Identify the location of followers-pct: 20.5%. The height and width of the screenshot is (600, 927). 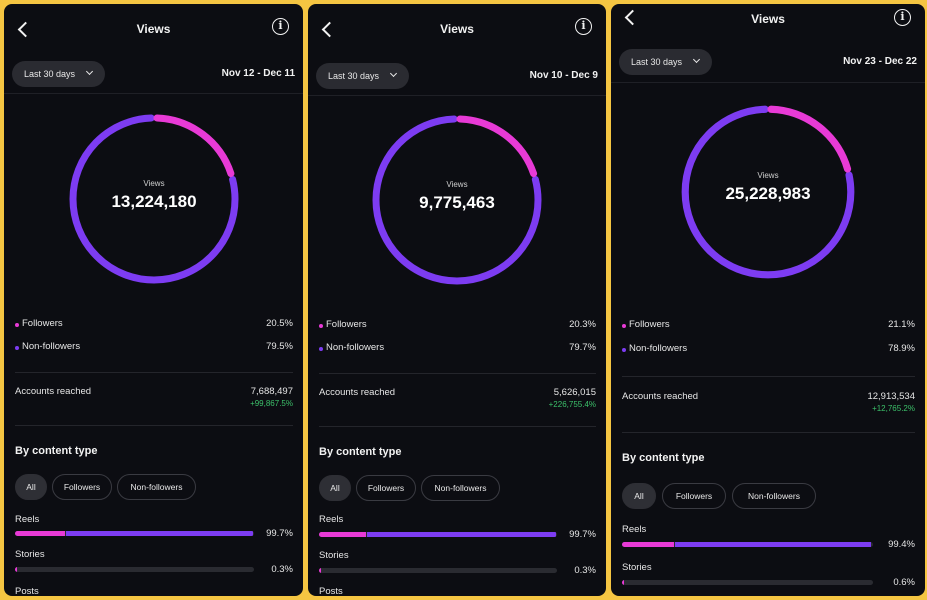
(279, 323).